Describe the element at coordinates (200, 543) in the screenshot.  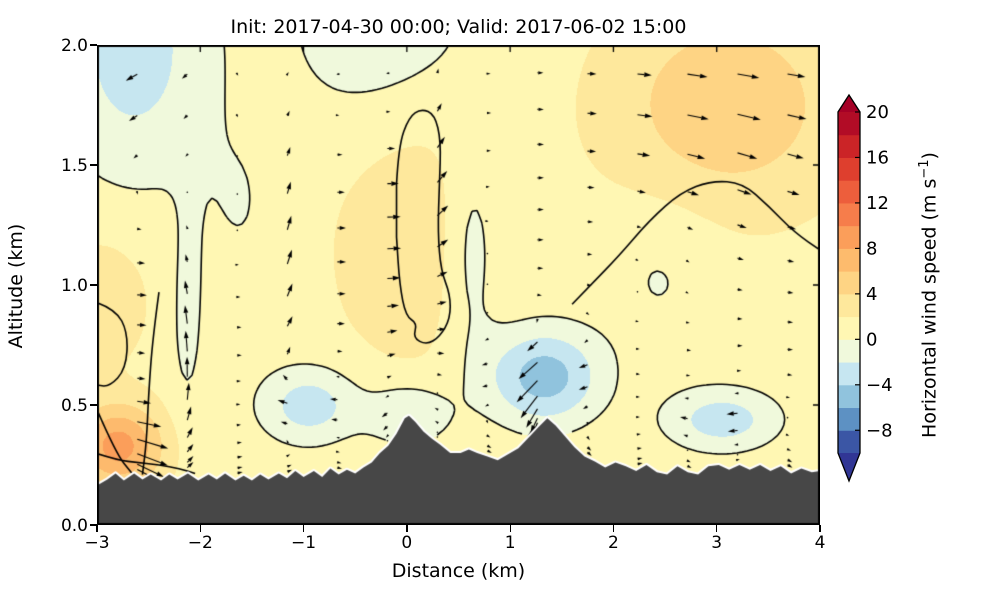
I see `x-tick-label: −2` at that location.